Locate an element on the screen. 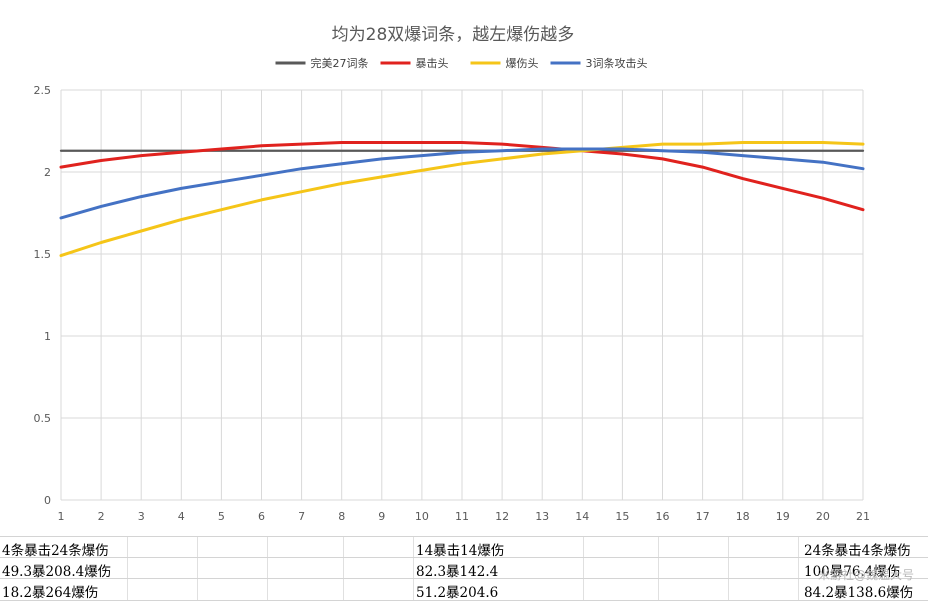 Image resolution: width=928 pixels, height=601 pixels. y-tick-label: 0.5 is located at coordinates (43, 418).